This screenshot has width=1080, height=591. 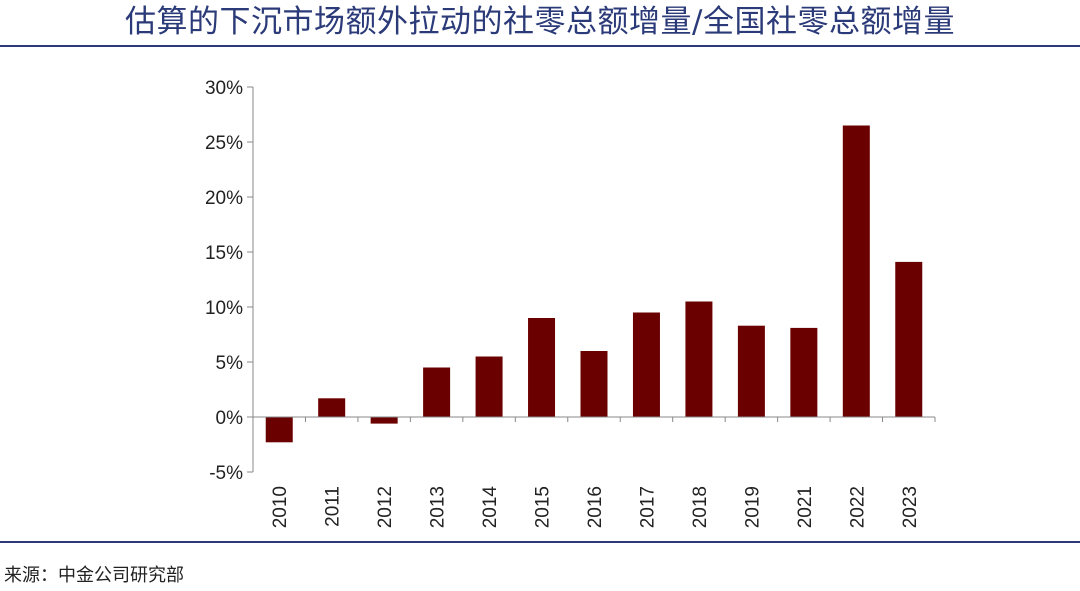 I want to click on y-tick-label: 25%, so click(x=224, y=143).